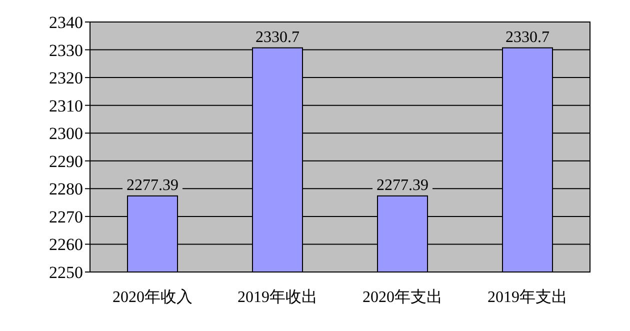  I want to click on x-tick-label: 2020年支出, so click(402, 297).